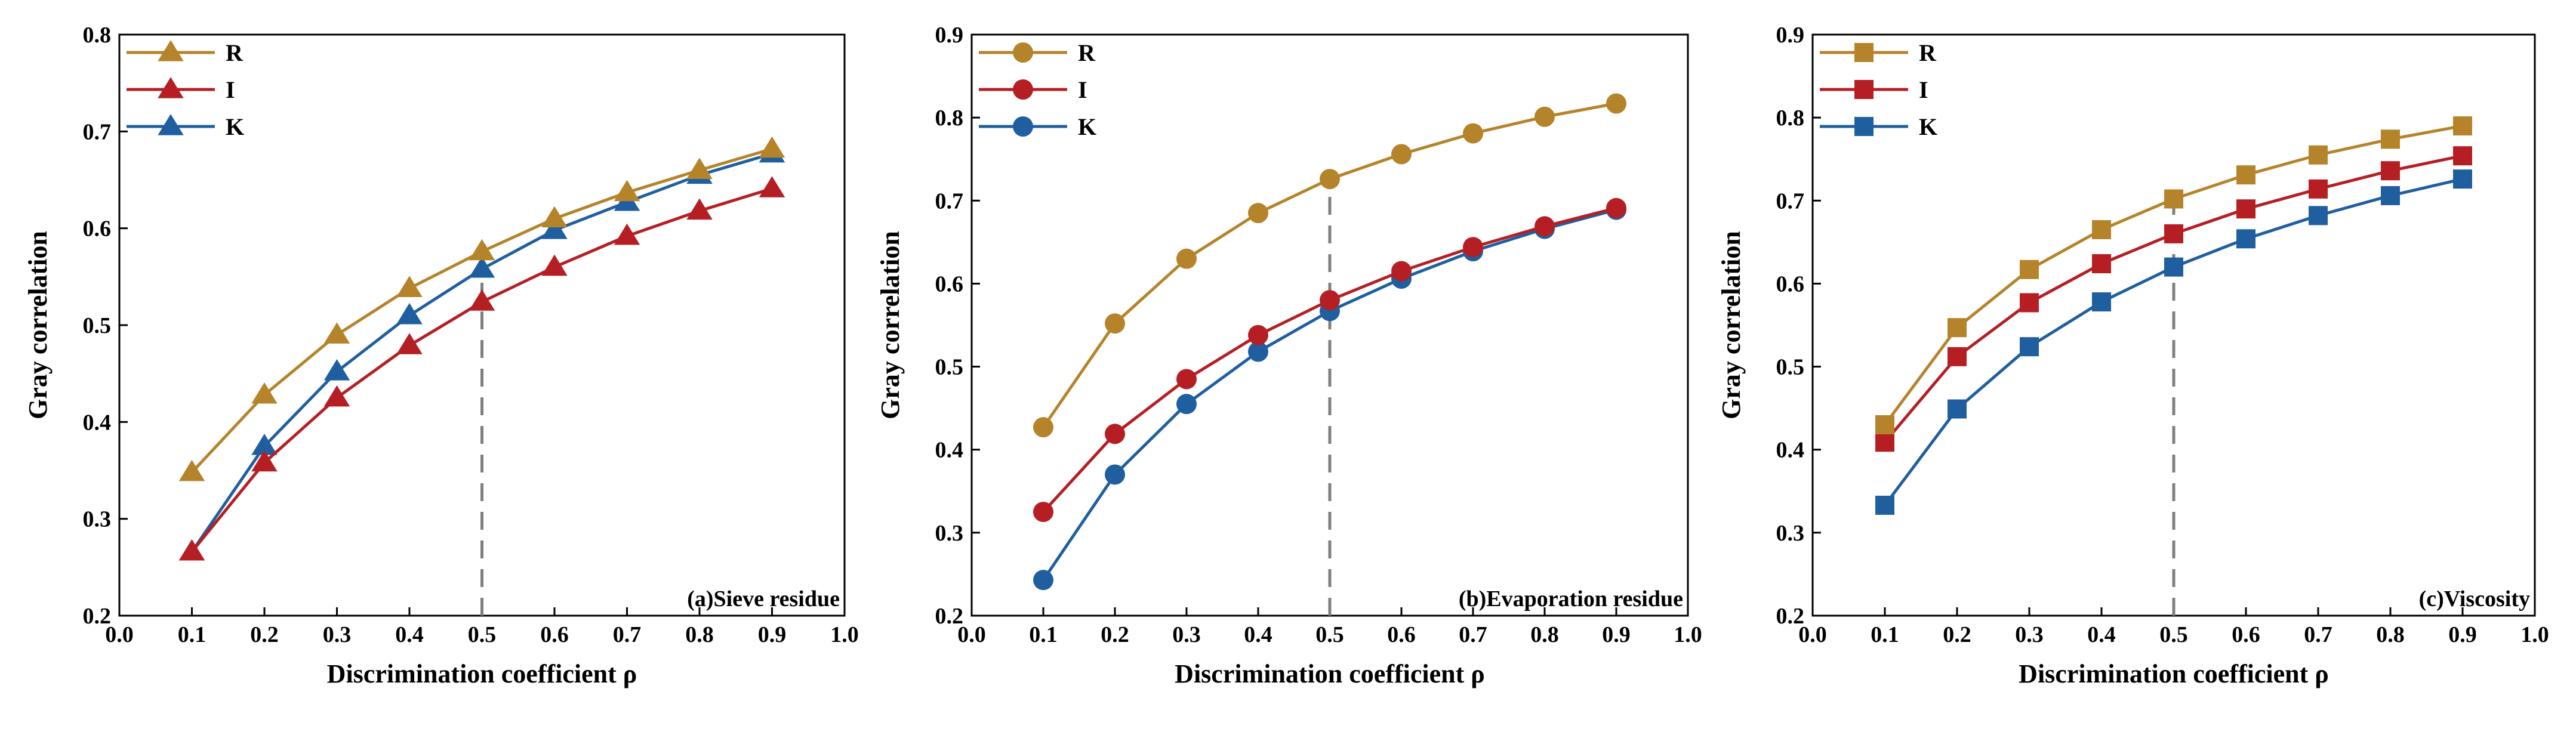 This screenshot has height=732, width=2576. Describe the element at coordinates (2474, 598) in the screenshot. I see `panel-label: (c)Viscosity` at that location.